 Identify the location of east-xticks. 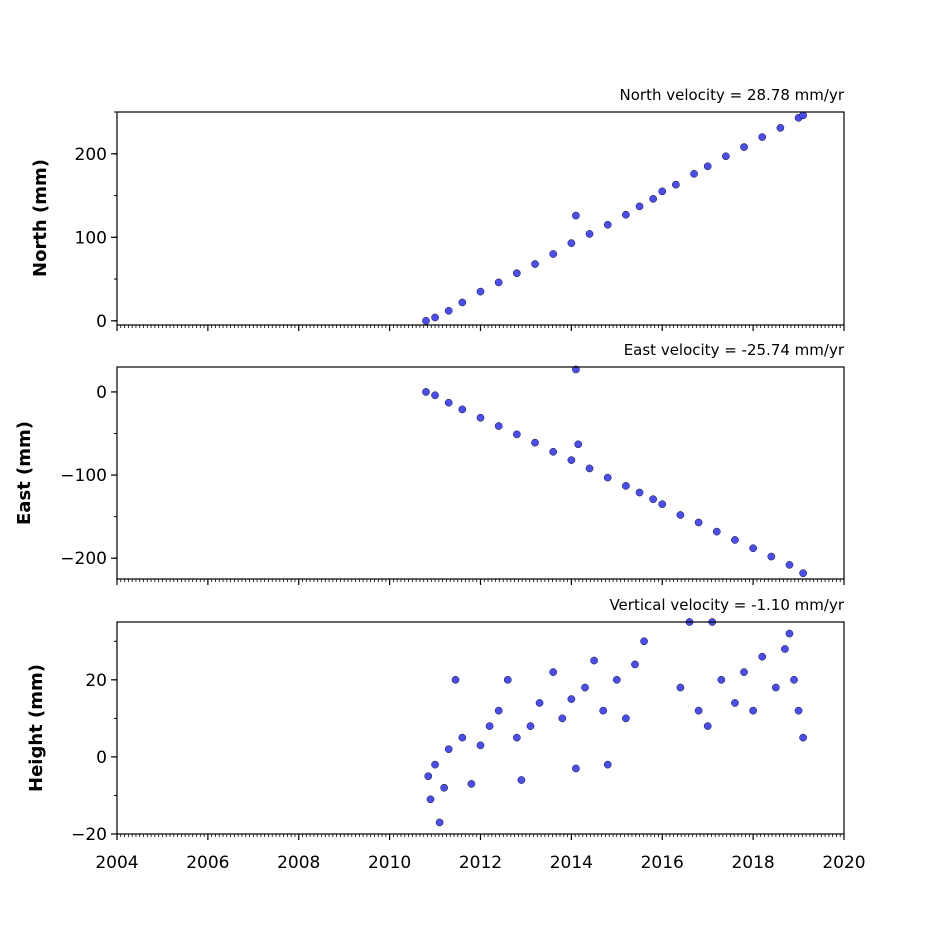
(480, 582).